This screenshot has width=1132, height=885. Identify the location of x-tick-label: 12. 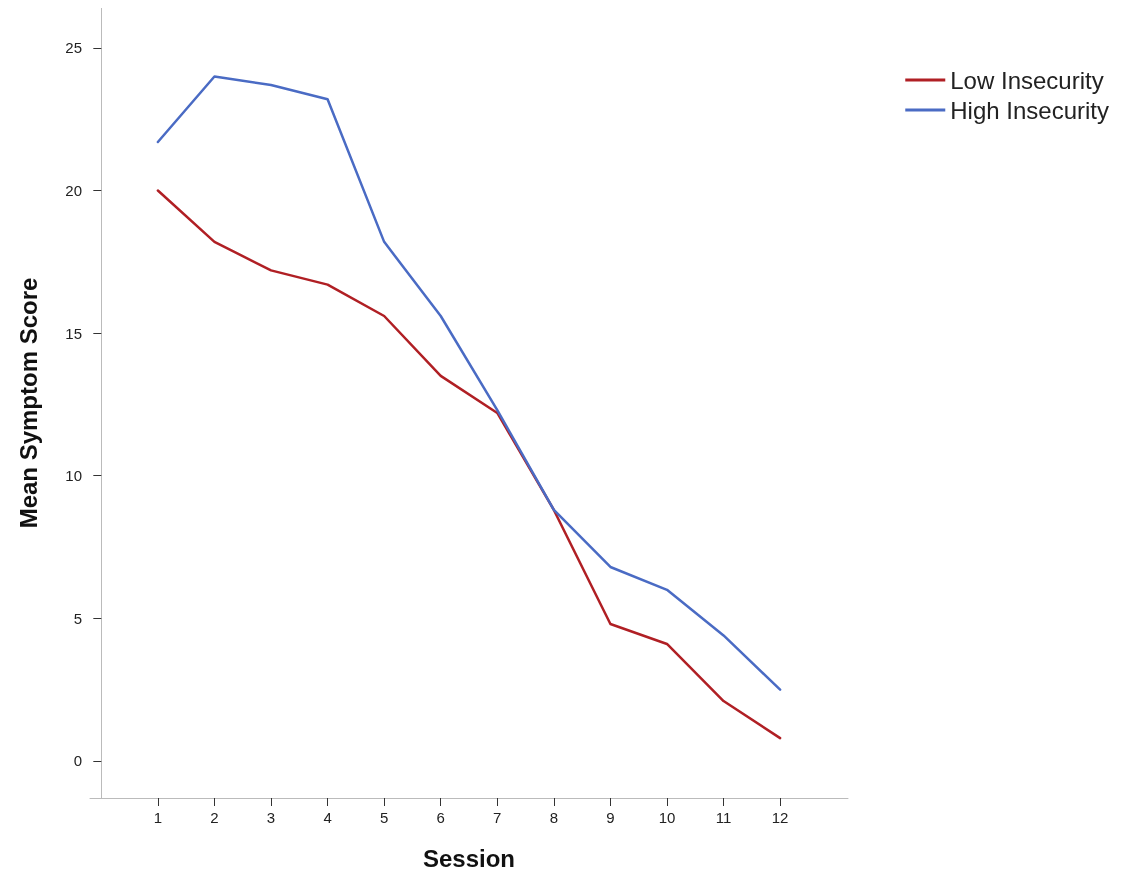
(780, 817).